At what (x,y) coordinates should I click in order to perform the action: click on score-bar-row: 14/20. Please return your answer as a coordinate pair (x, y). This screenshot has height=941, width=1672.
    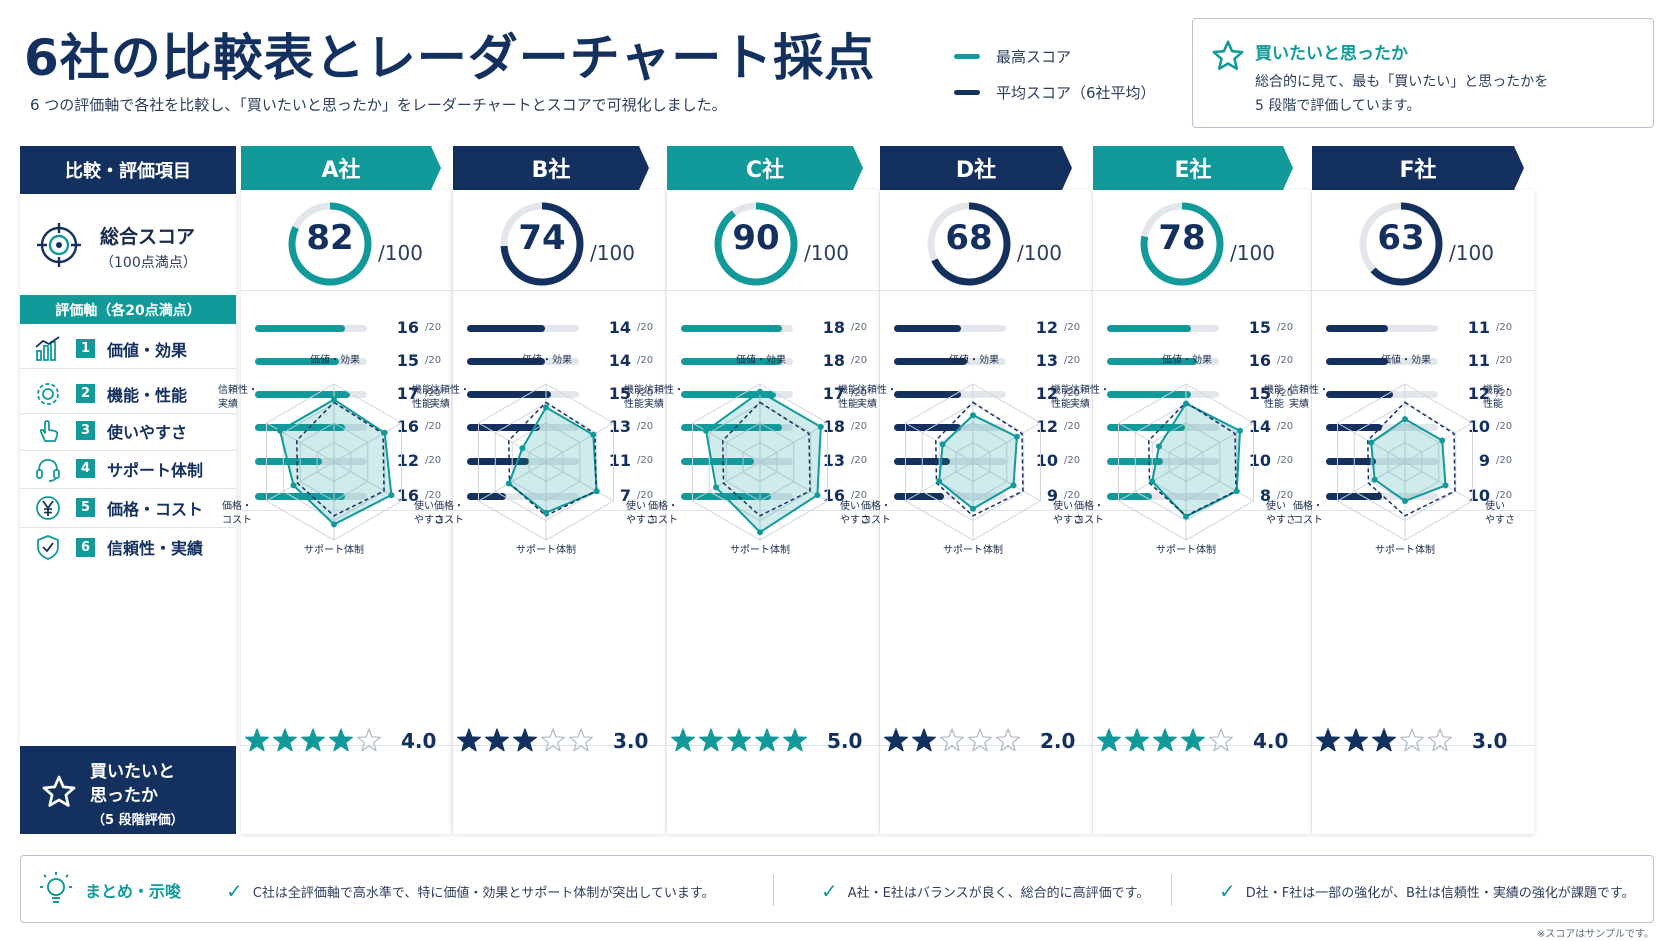
    Looking at the image, I should click on (1202, 427).